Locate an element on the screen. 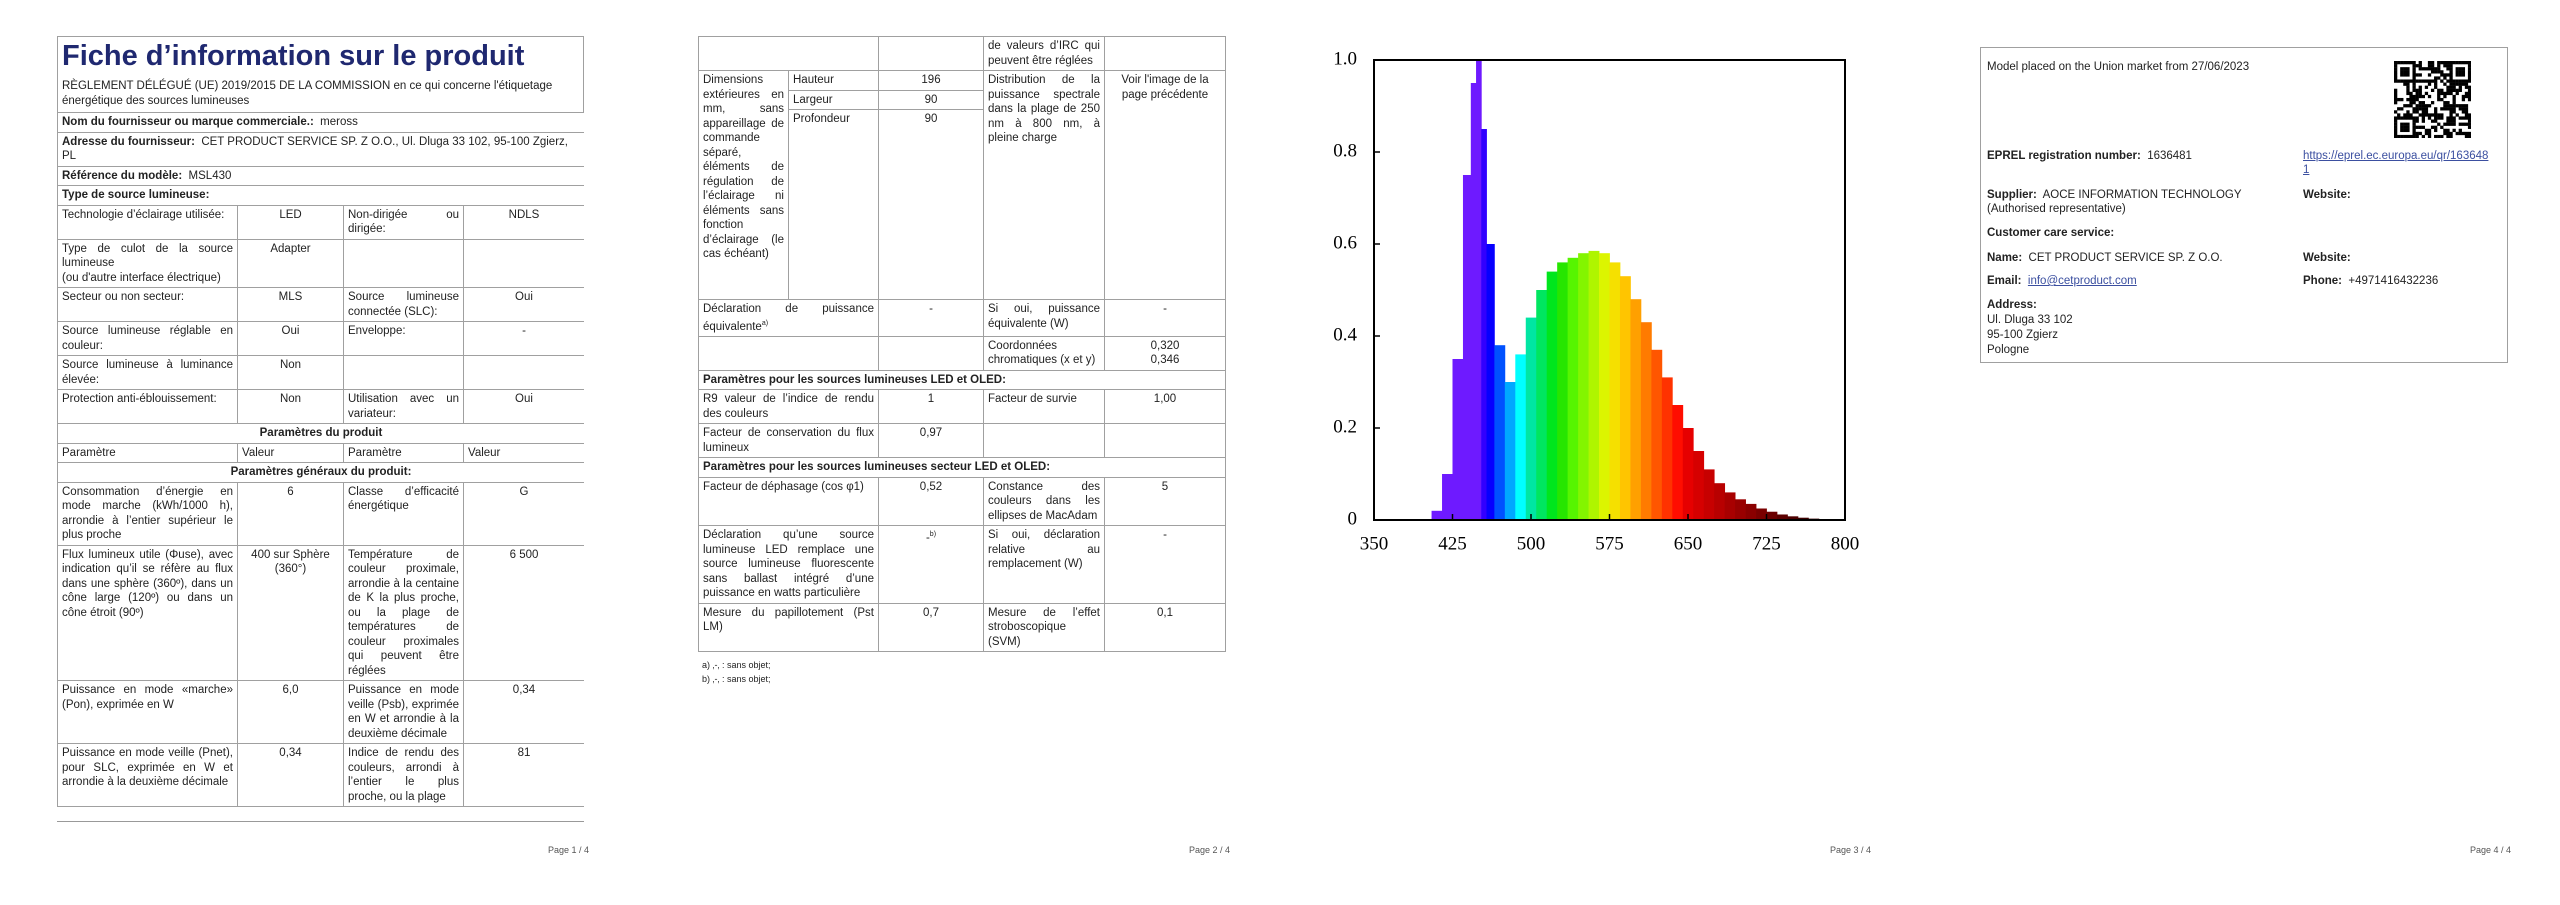 This screenshot has width=2560, height=905. table-cell: Voir l'image de la page précédente is located at coordinates (1165, 185).